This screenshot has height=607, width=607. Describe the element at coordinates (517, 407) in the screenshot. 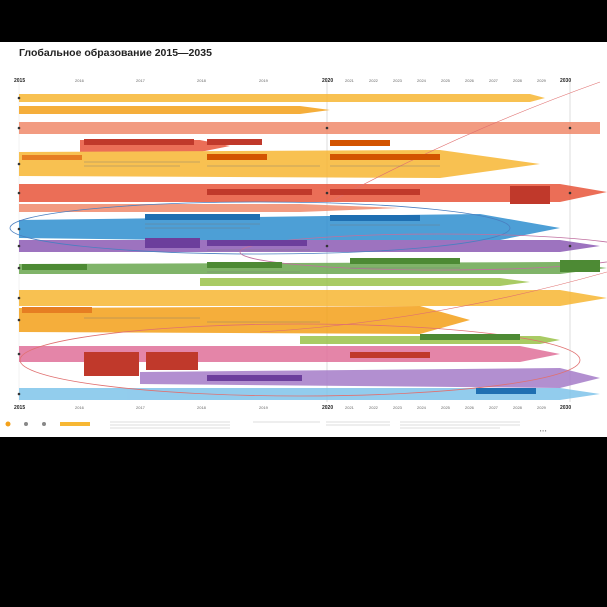

I see `bottom-year-label: 2028` at that location.